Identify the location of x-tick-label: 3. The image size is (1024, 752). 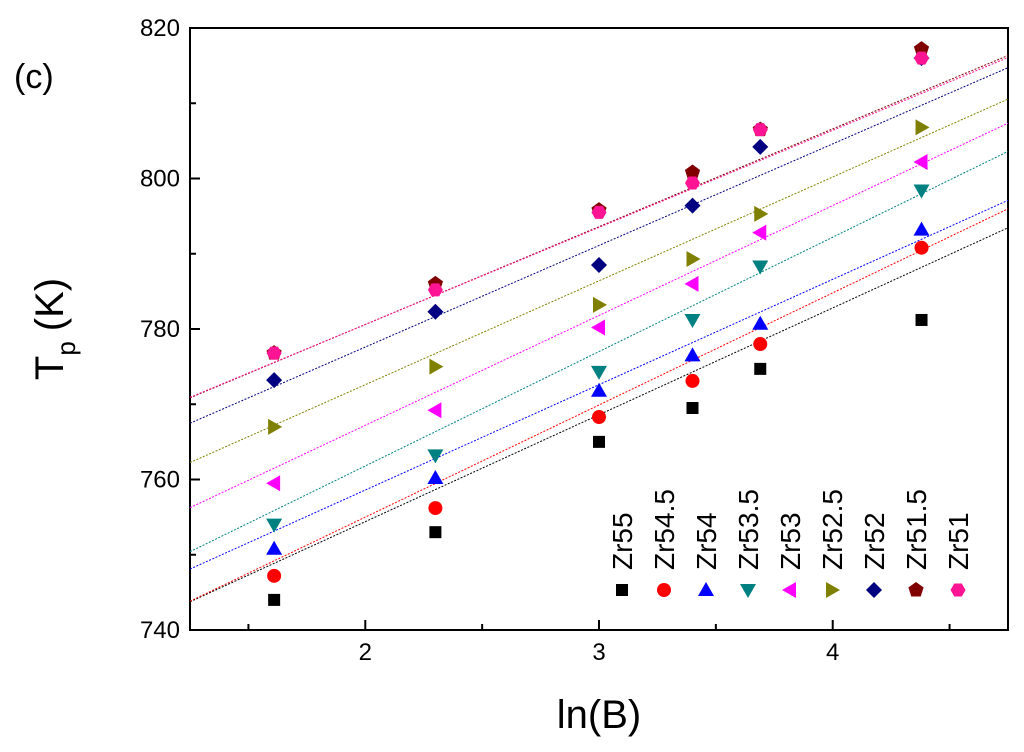
(598, 652).